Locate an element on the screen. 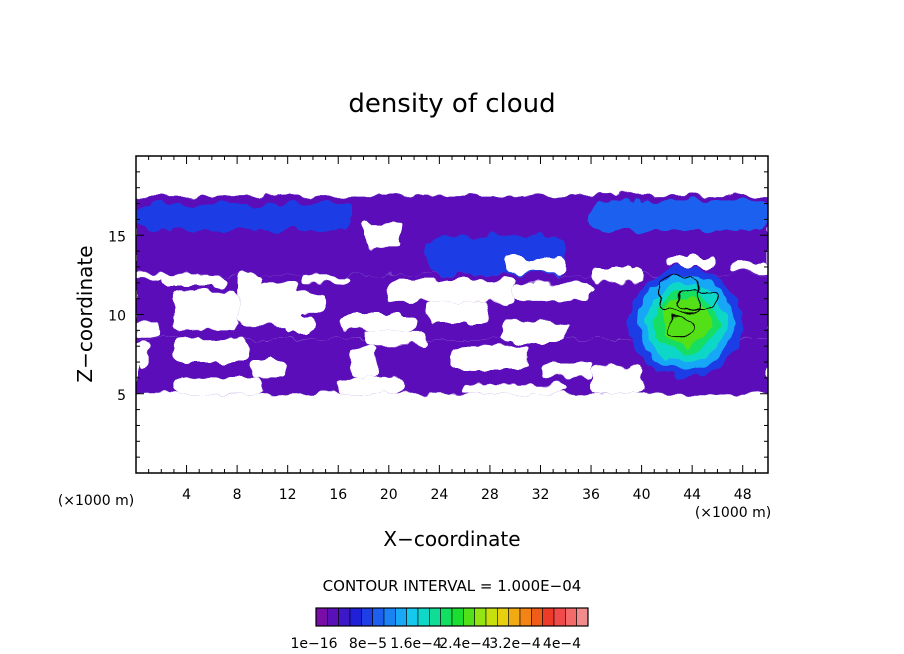 Image resolution: width=904 pixels, height=654 pixels. x-tick-label: 4 is located at coordinates (186, 495).